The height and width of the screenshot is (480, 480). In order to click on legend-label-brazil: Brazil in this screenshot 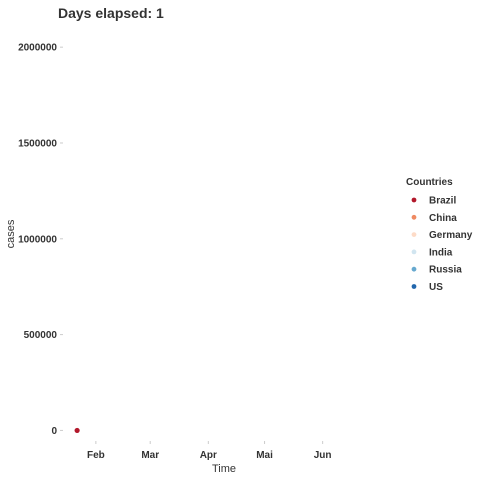, I will do `click(442, 201)`.